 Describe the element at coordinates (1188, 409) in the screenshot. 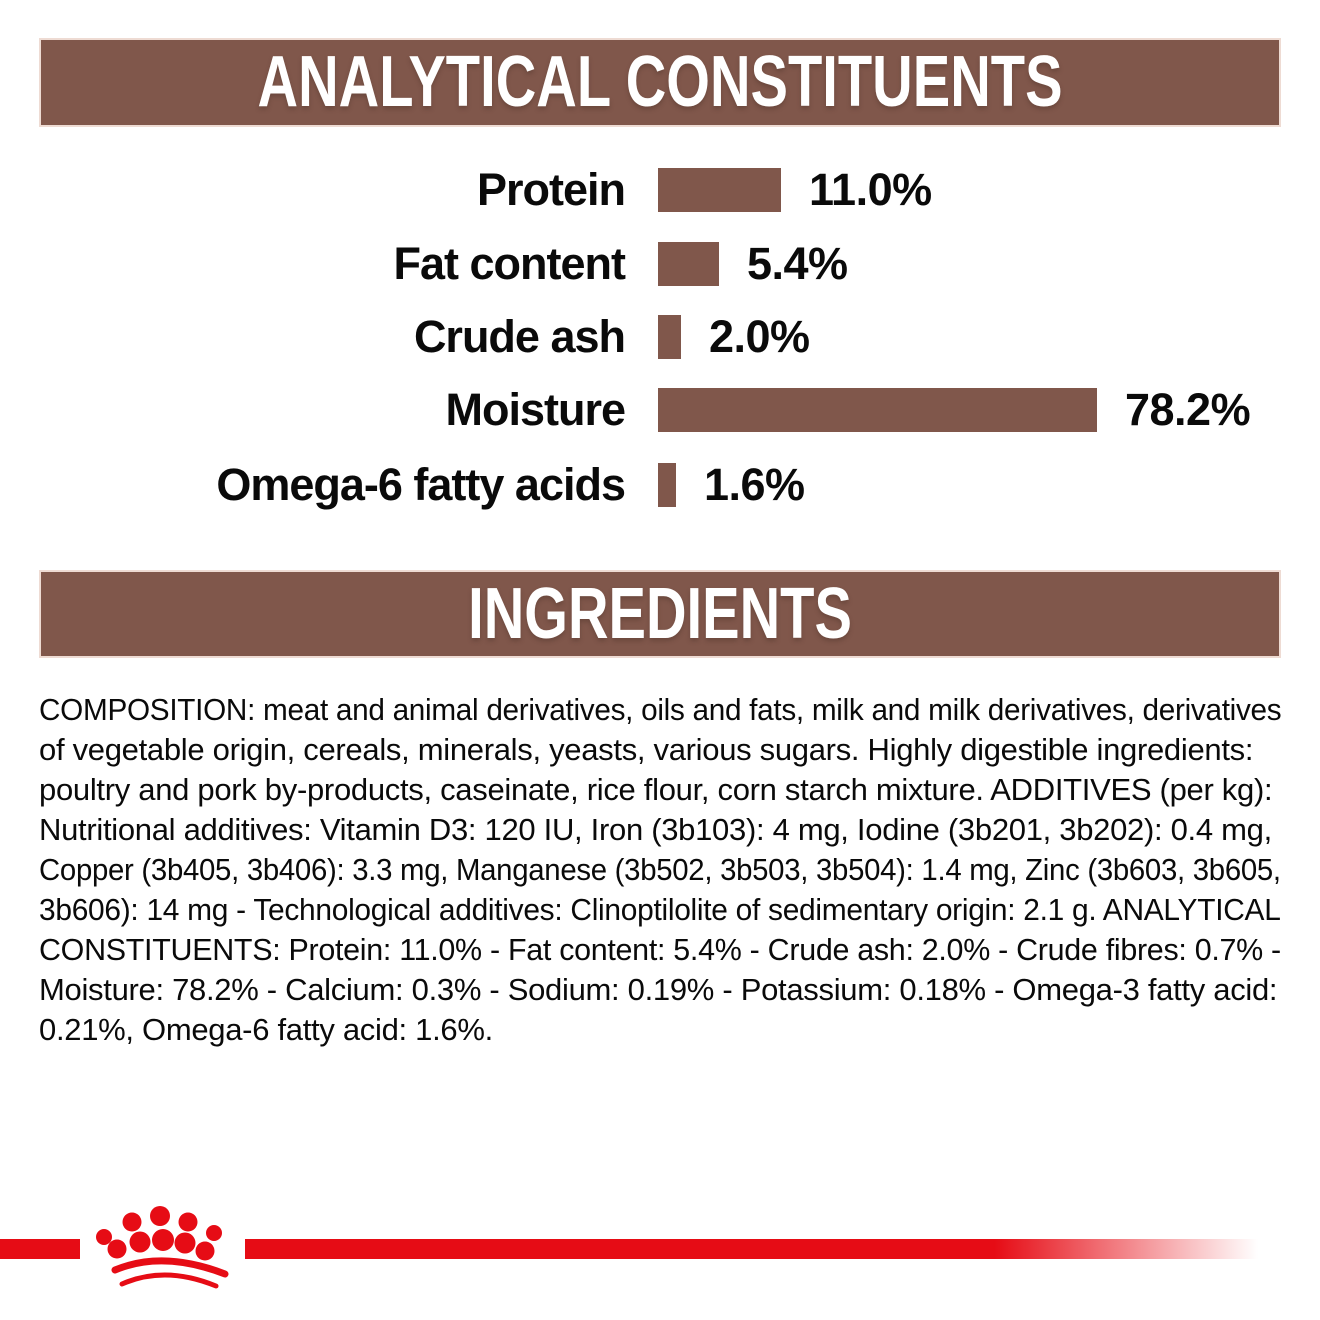

I see `bar-value: 78.2%` at that location.